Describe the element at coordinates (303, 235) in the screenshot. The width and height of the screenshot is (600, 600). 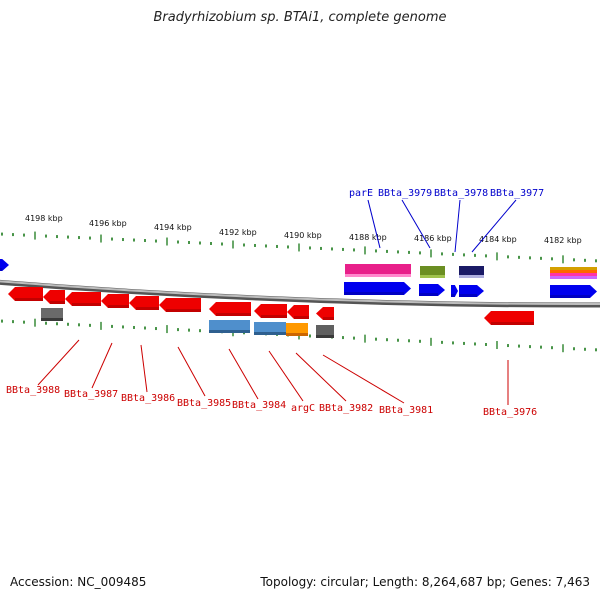
I see `kbp-label: 4190 kbp` at that location.